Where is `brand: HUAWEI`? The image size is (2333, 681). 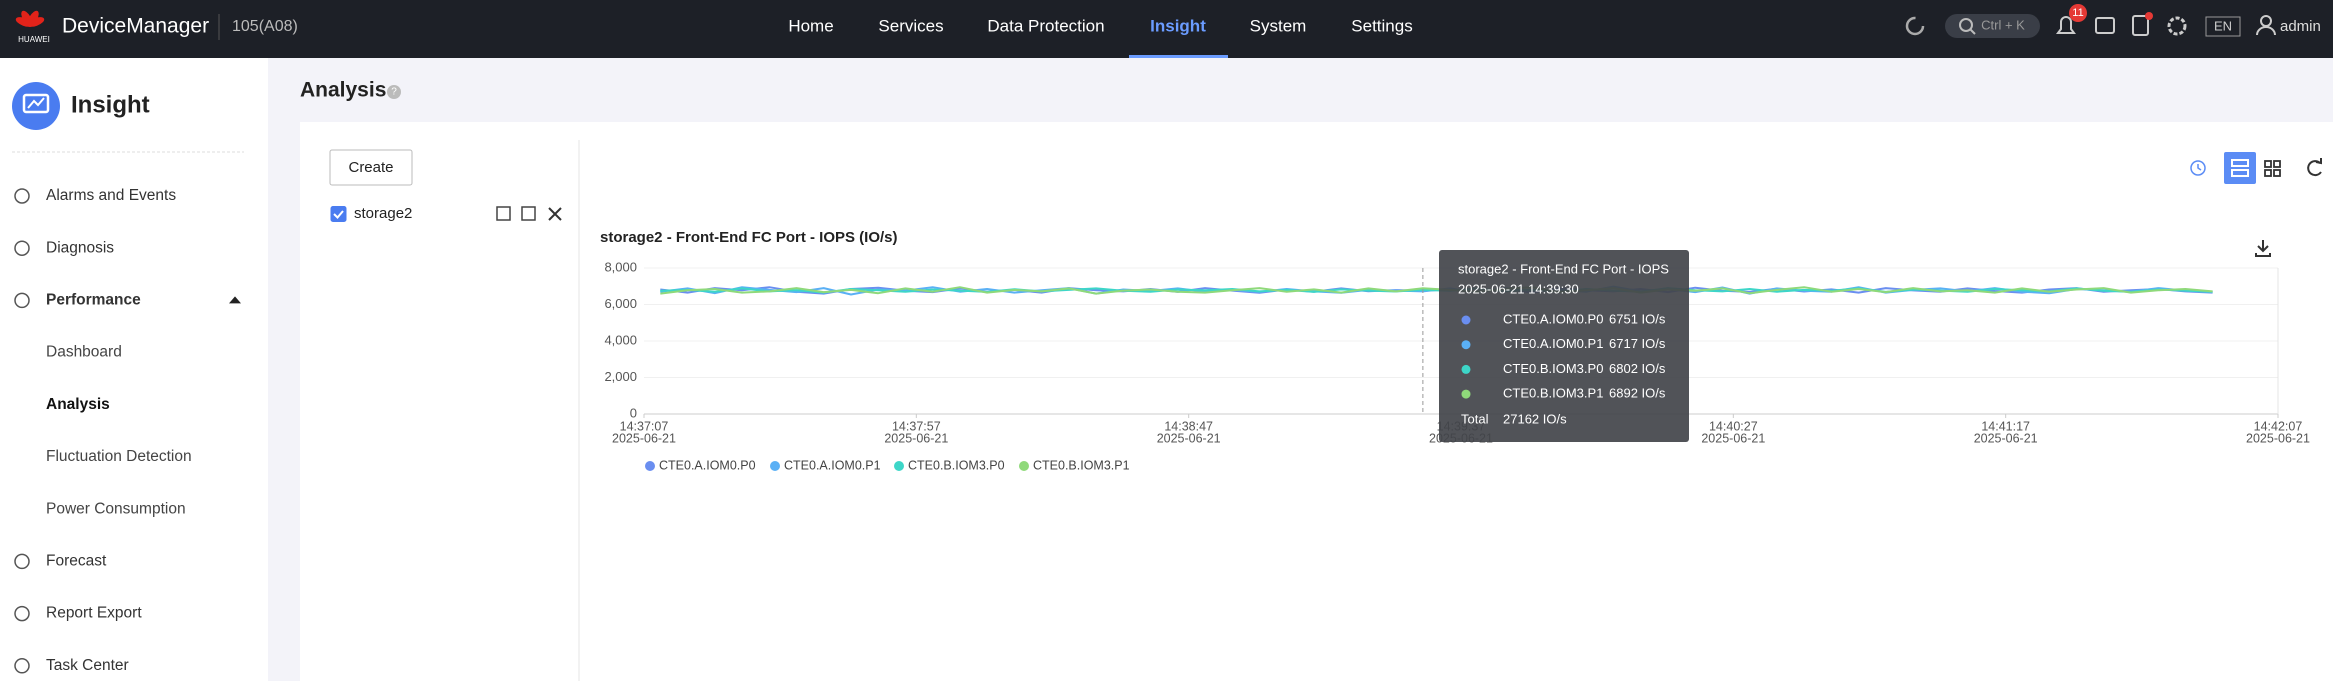
brand: HUAWEI is located at coordinates (34, 39).